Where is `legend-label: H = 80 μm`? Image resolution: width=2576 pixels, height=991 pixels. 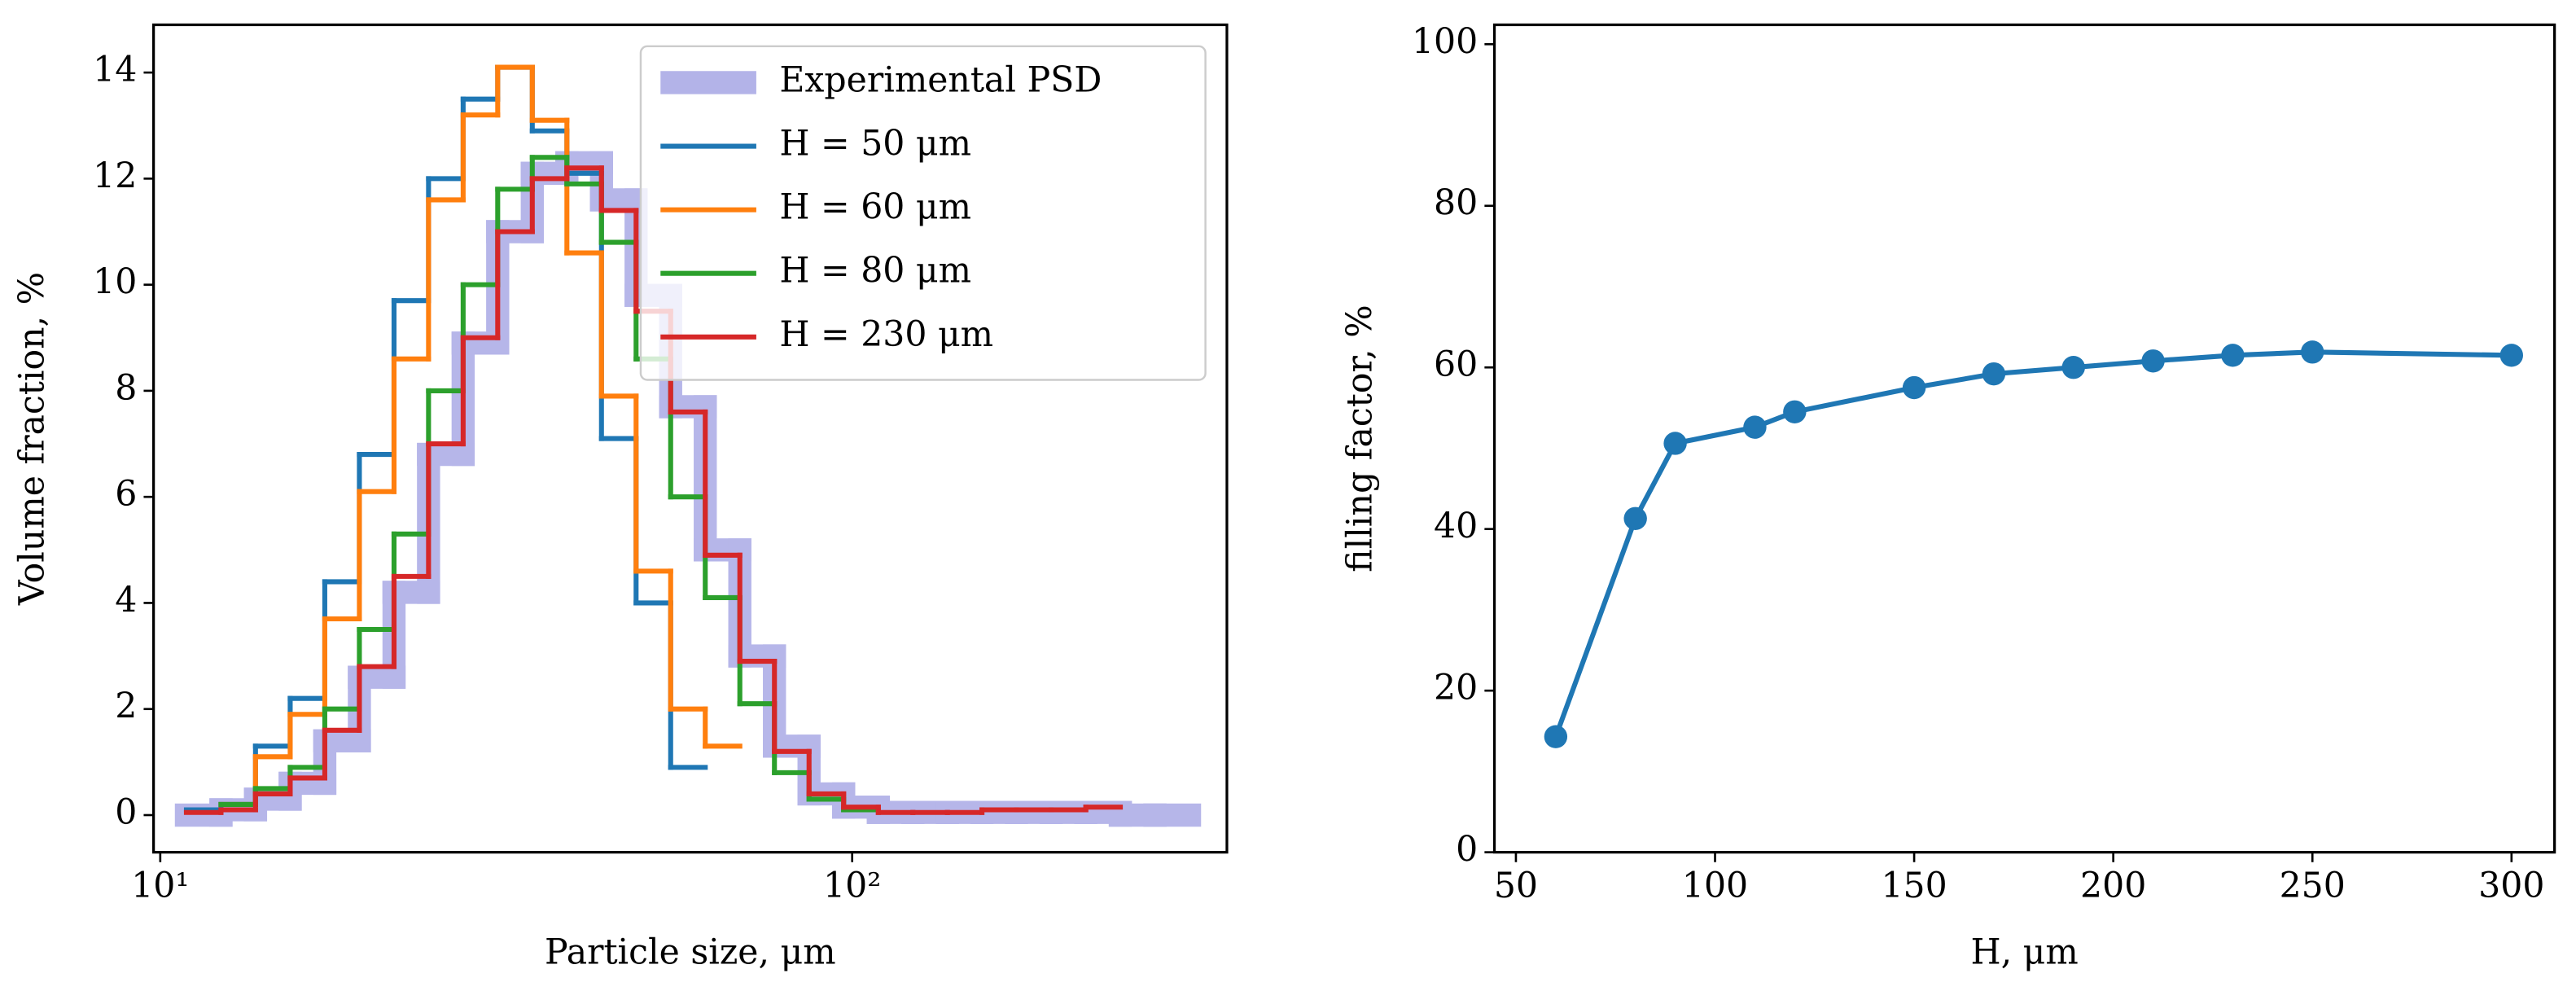
legend-label: H = 80 μm is located at coordinates (875, 272).